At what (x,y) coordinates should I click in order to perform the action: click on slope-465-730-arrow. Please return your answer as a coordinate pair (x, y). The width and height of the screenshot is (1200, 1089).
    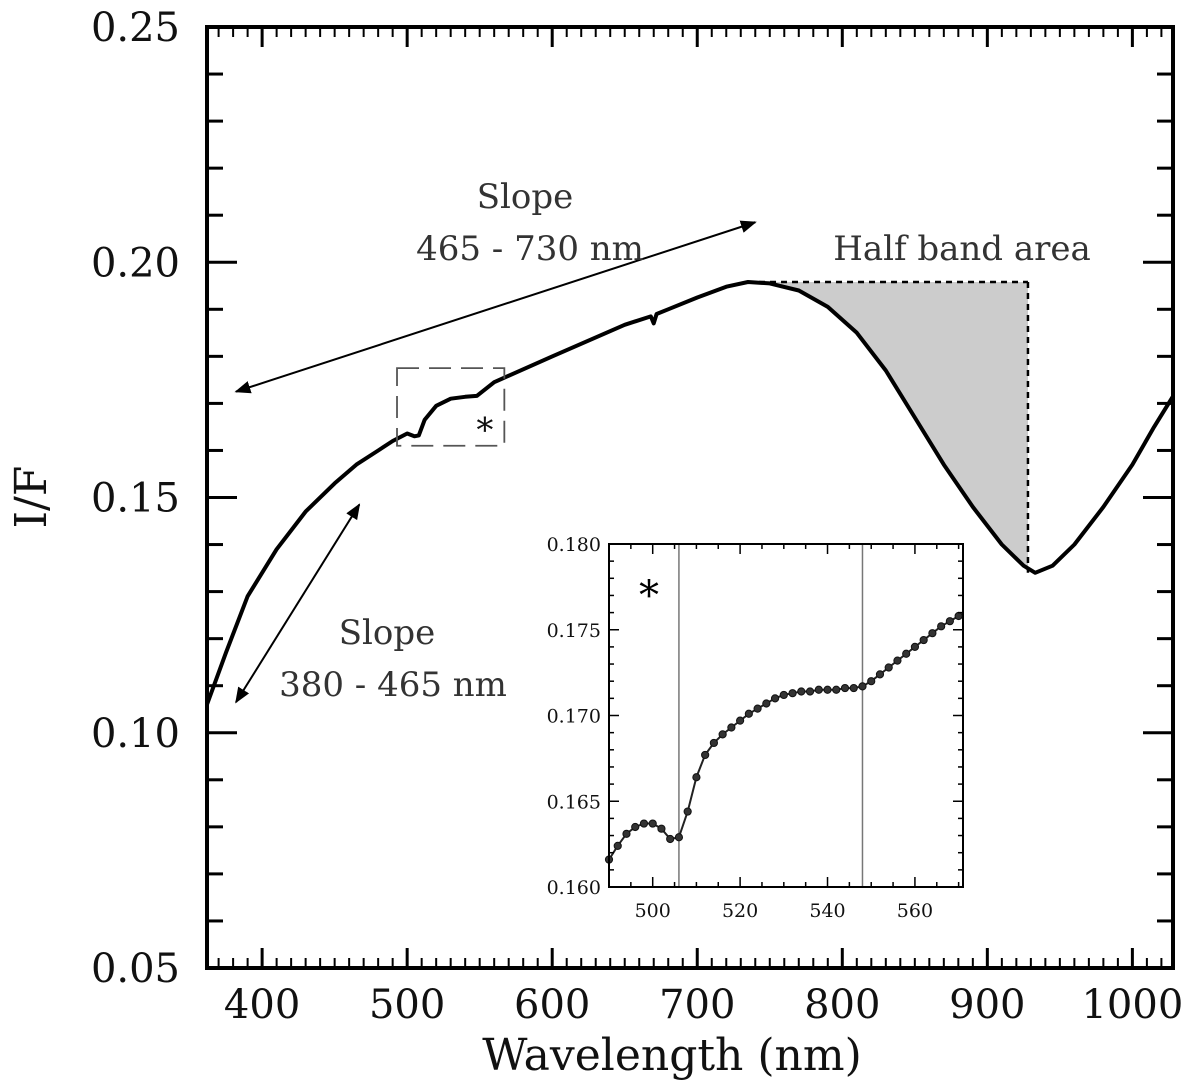
    Looking at the image, I should click on (495, 307).